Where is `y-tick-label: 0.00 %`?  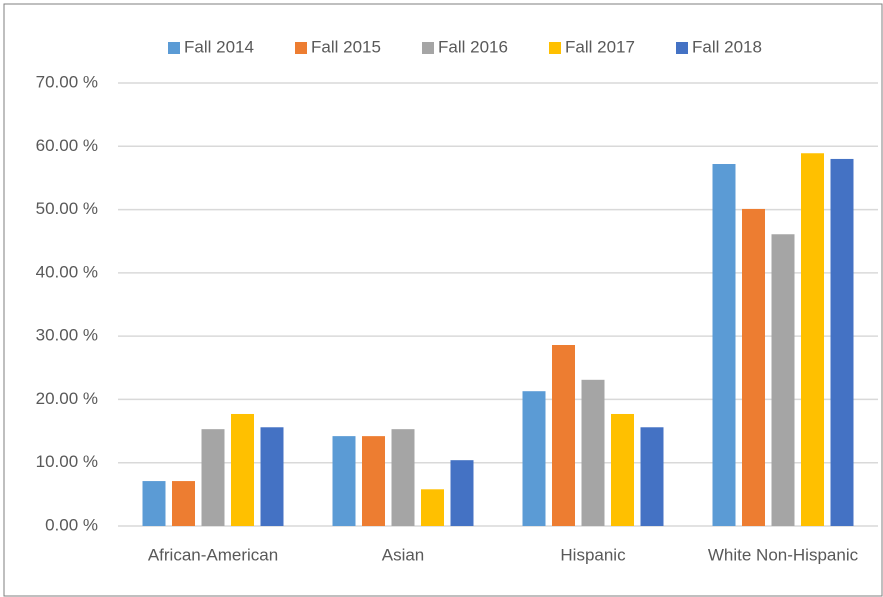
y-tick-label: 0.00 % is located at coordinates (71, 524).